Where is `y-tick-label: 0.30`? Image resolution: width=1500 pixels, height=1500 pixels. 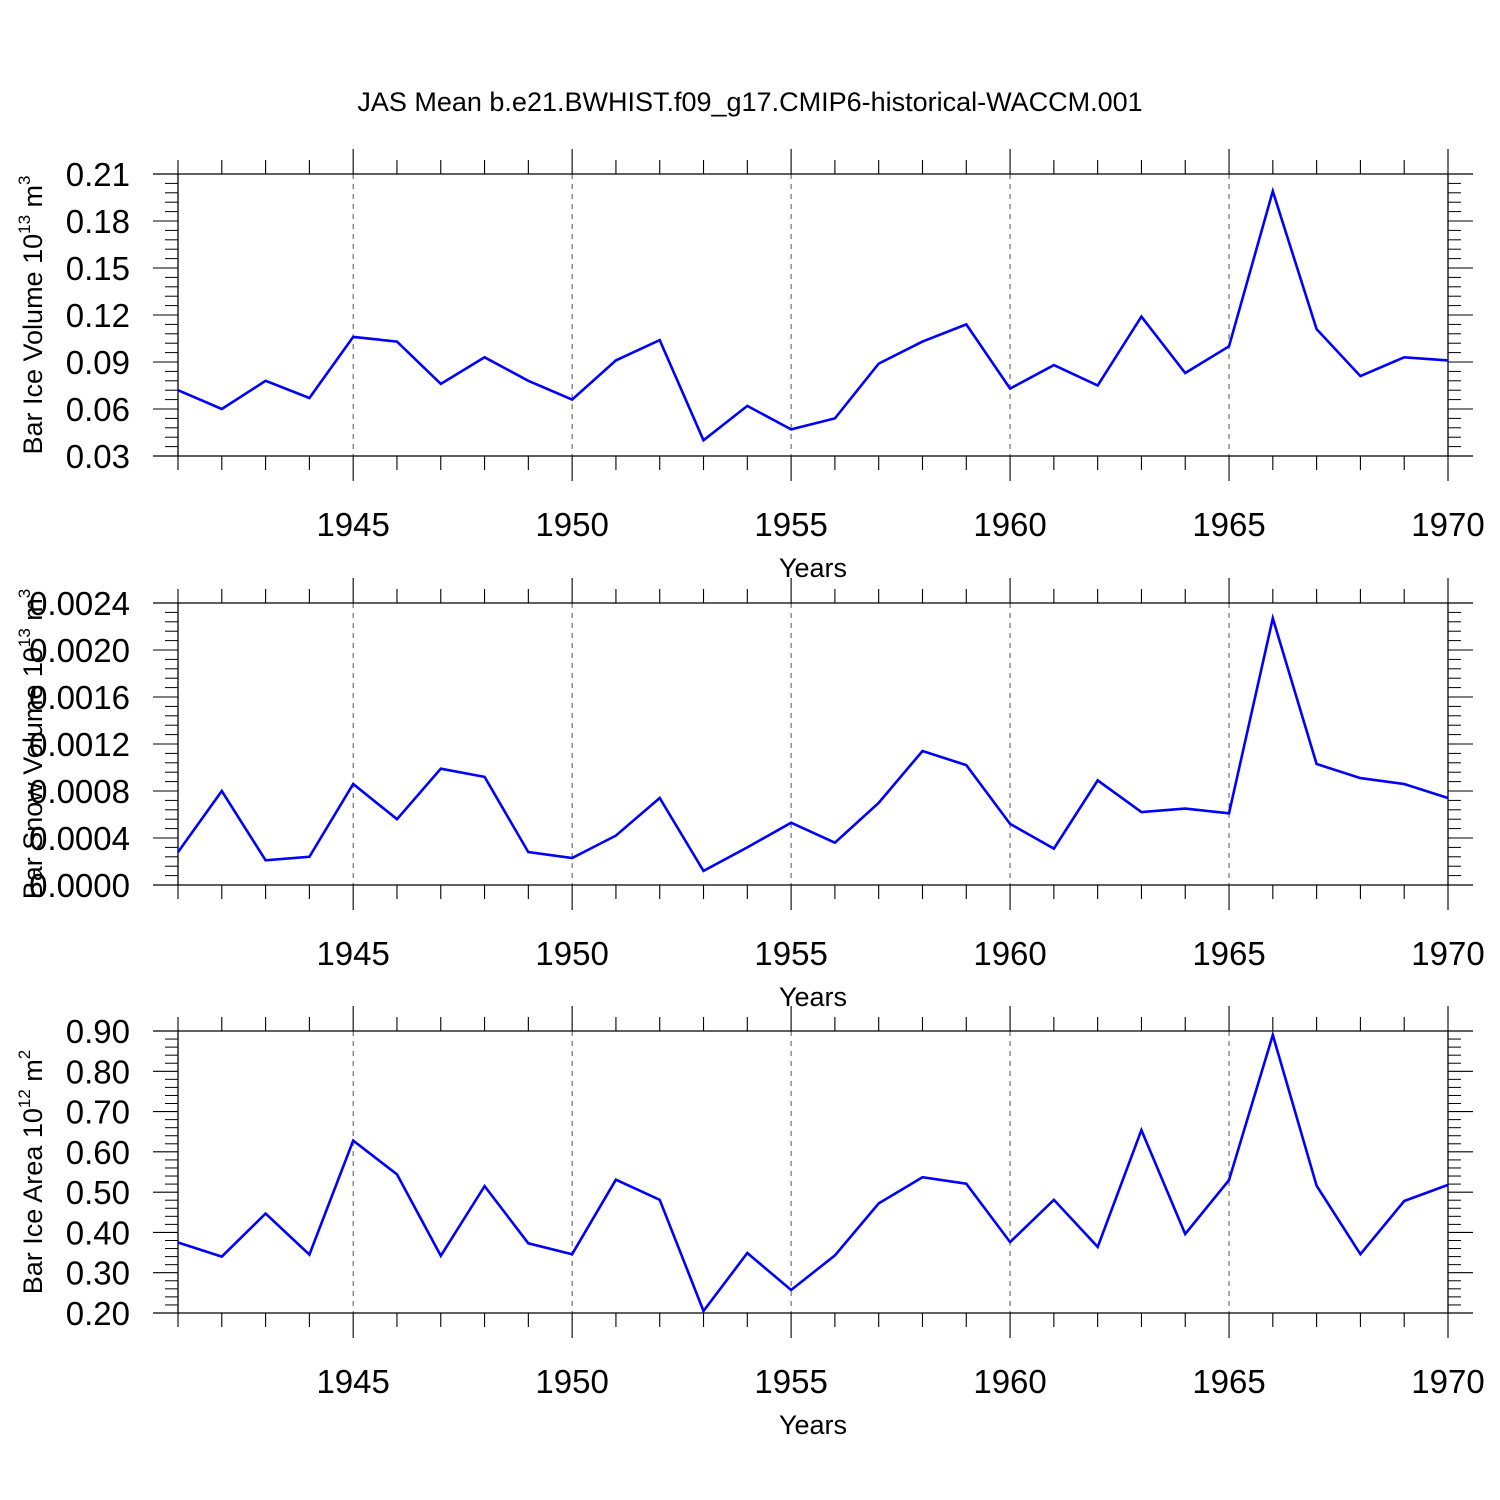
y-tick-label: 0.30 is located at coordinates (98, 1273).